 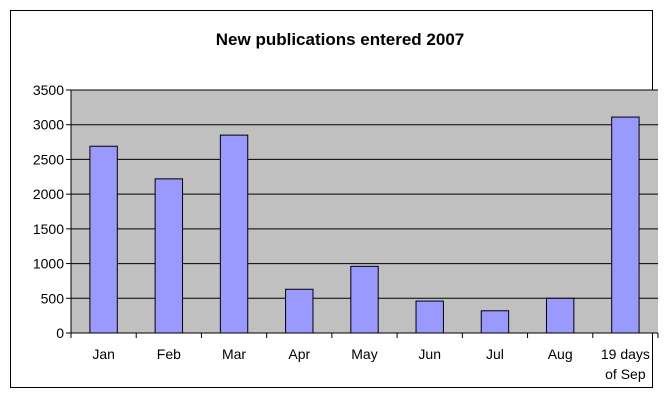 What do you see at coordinates (495, 354) in the screenshot?
I see `x-tick-label: Jul` at bounding box center [495, 354].